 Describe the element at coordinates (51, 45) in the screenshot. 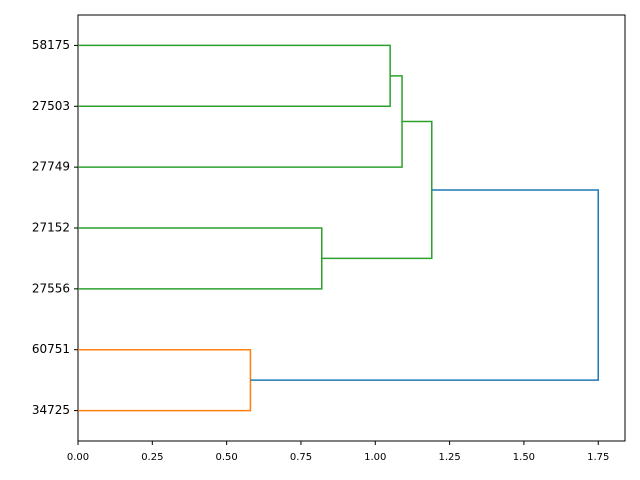

I see `leaf-label: 58175` at that location.